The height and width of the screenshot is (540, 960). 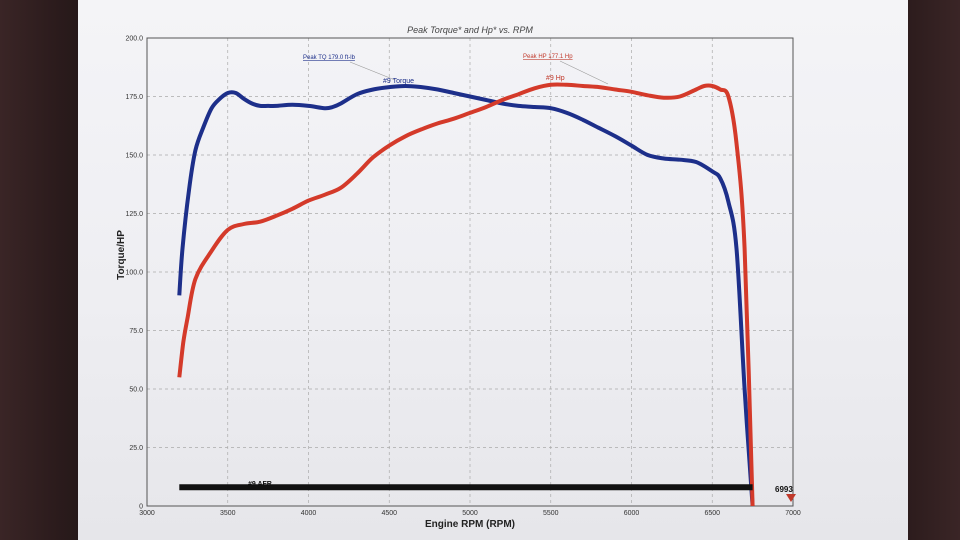 I want to click on peak-hp-leader, so click(x=584, y=72).